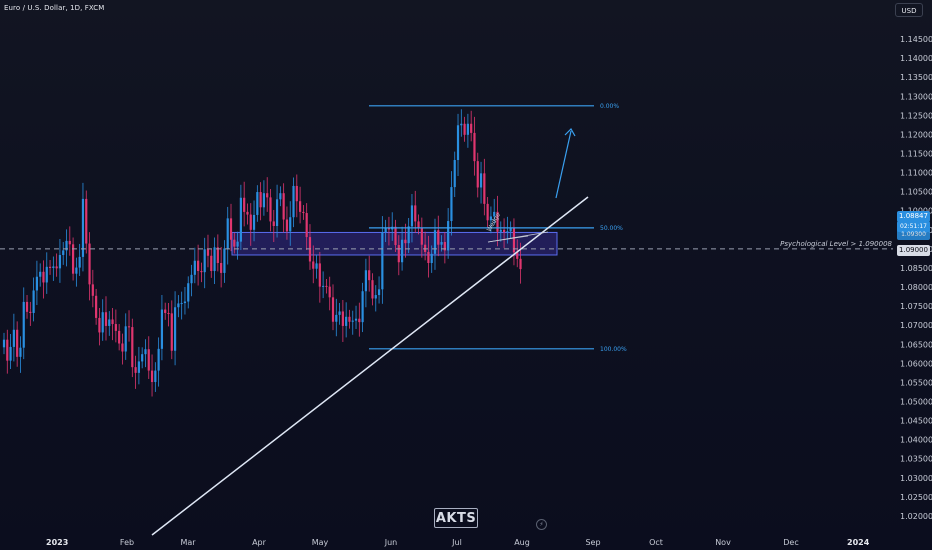 The image size is (932, 550). What do you see at coordinates (54, 8) in the screenshot?
I see `chart-title: Euro / U.S. Dollar, 1D, FXCM` at bounding box center [54, 8].